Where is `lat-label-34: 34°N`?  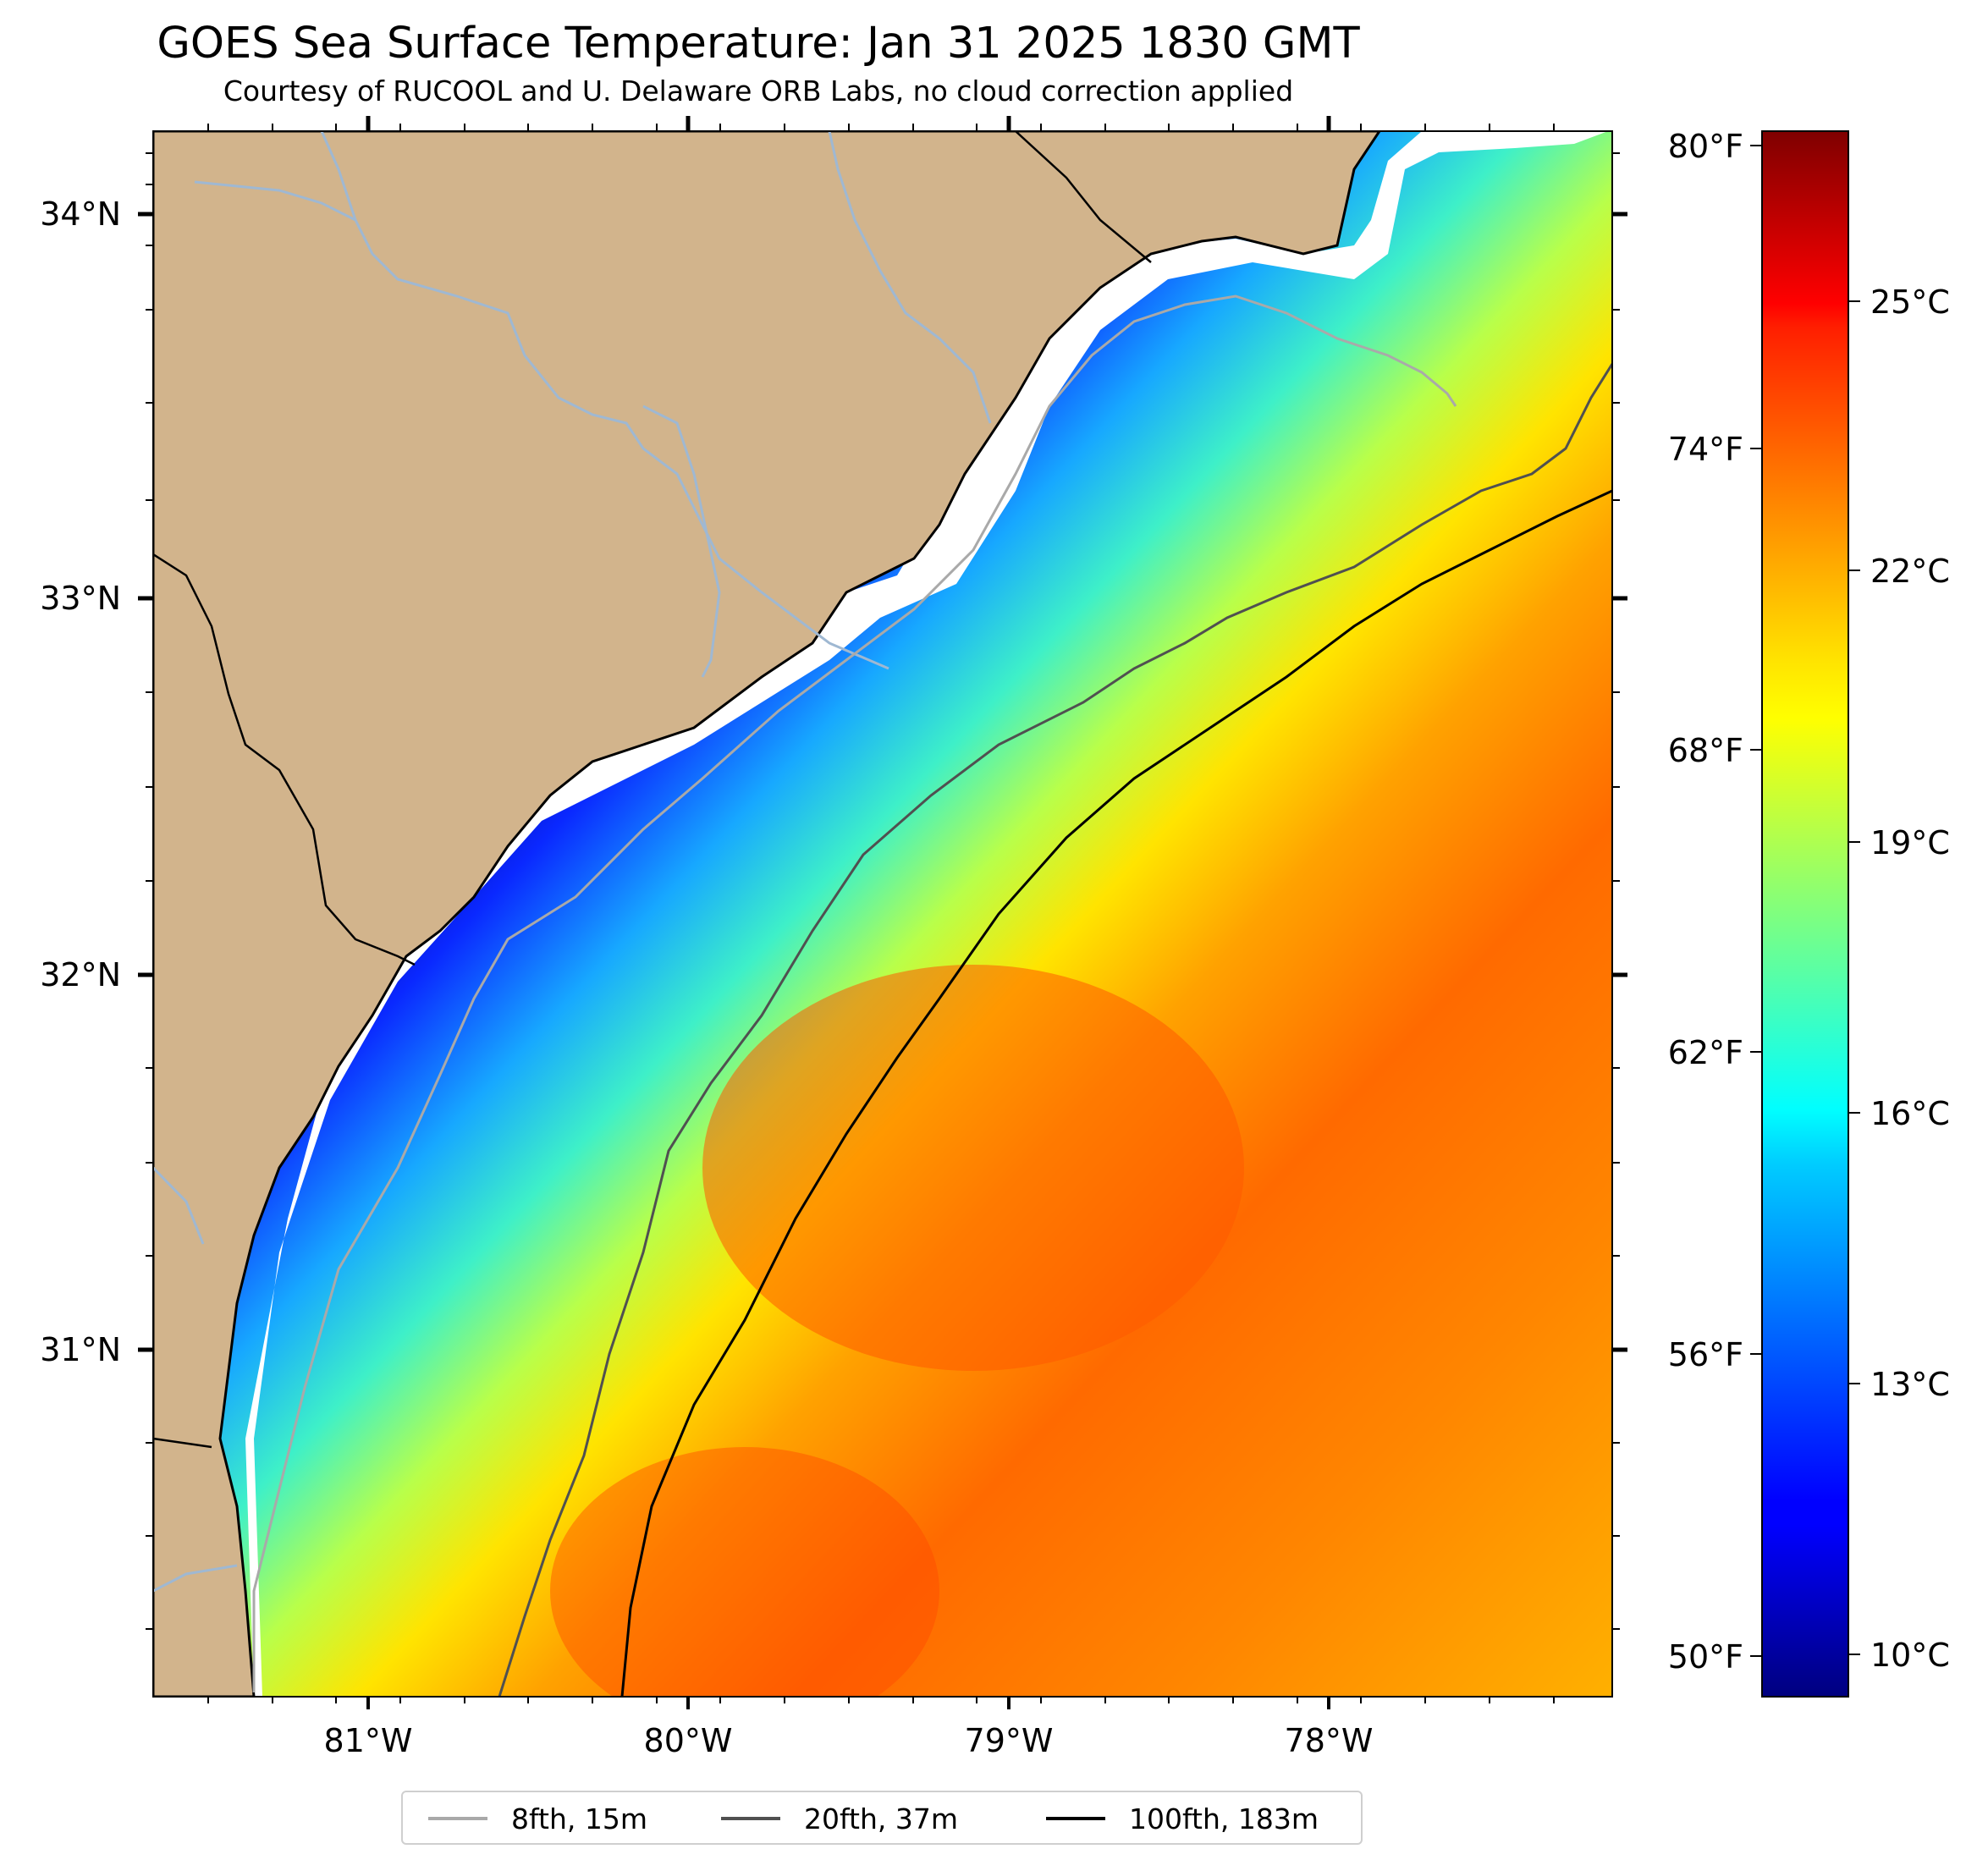
lat-label-34: 34°N is located at coordinates (80, 214).